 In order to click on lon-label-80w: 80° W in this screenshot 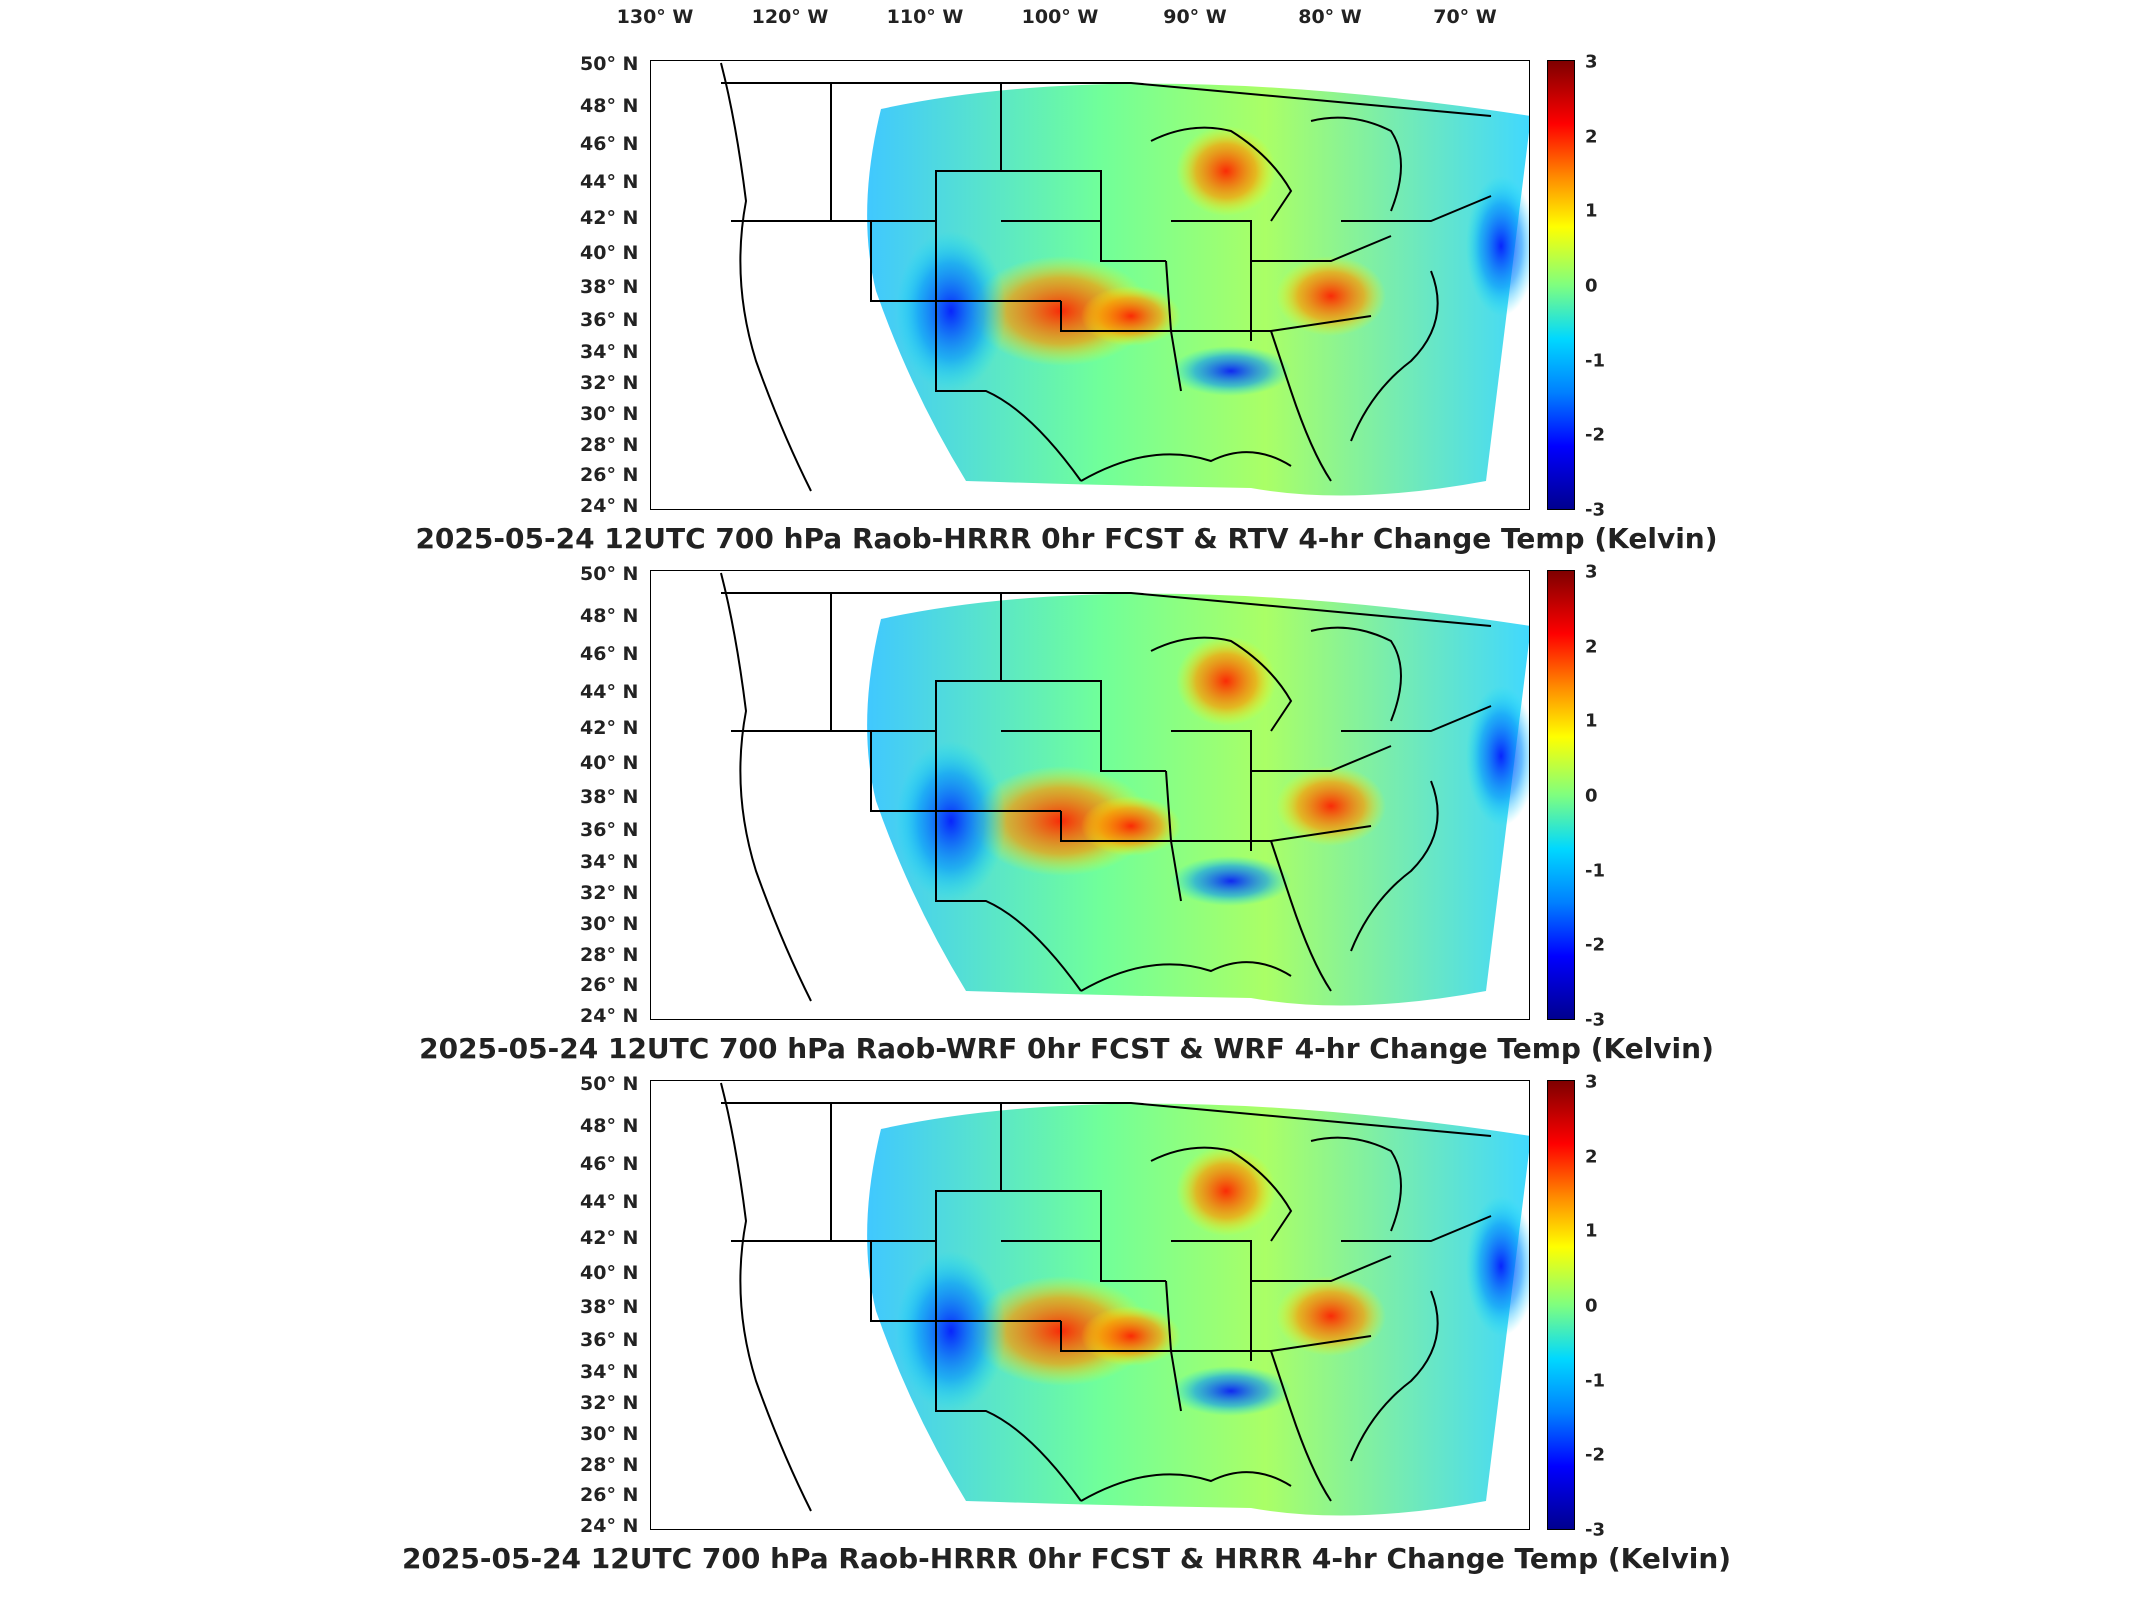, I will do `click(1330, 17)`.